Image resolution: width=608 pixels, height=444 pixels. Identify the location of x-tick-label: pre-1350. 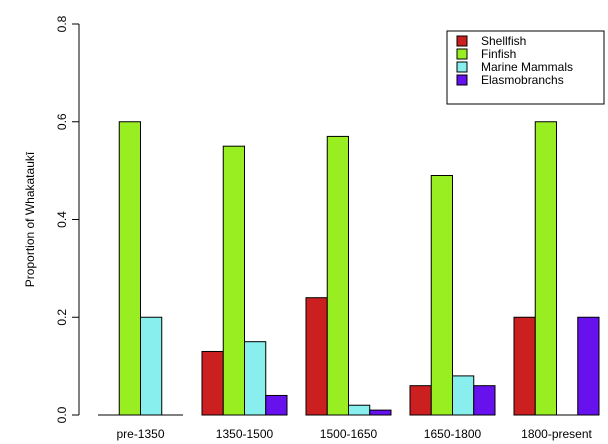
(140, 434).